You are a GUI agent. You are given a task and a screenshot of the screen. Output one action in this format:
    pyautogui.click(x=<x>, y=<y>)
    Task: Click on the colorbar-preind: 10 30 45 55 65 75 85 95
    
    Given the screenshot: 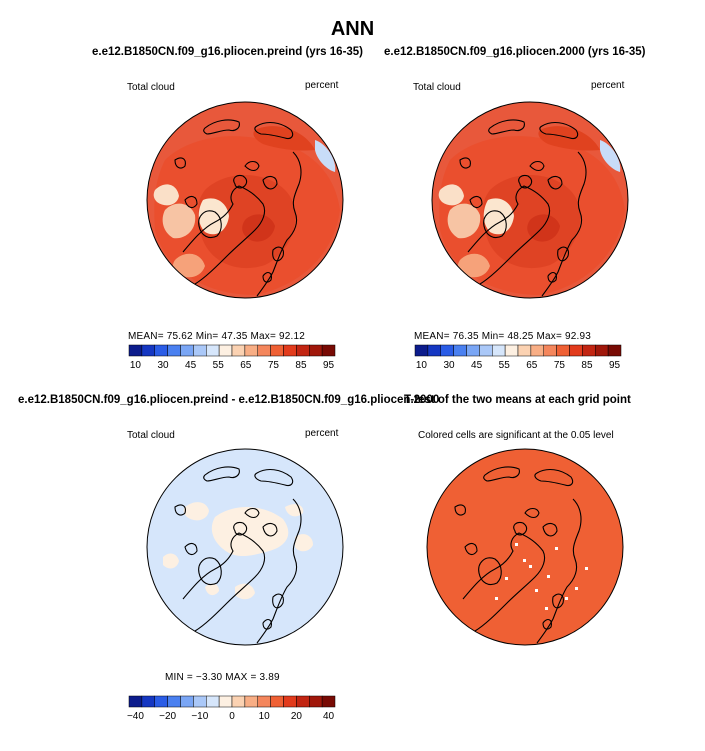 What is the action you would take?
    pyautogui.click(x=232, y=357)
    